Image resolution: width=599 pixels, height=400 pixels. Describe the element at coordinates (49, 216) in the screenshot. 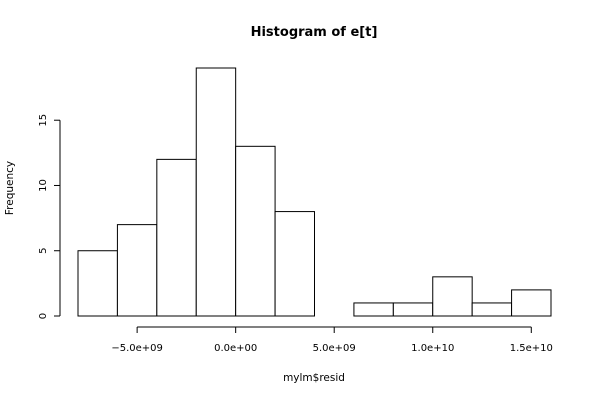

I see `y-axis: 0 5 10 15` at that location.